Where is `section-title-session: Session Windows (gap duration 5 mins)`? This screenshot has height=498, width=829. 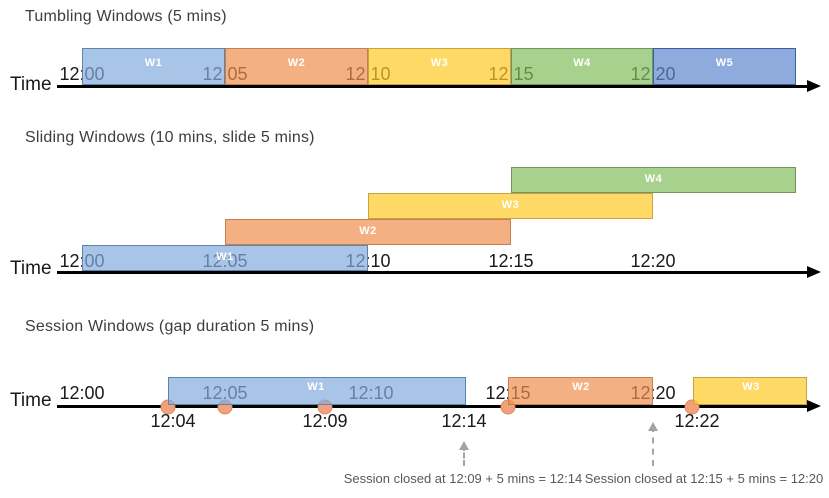
section-title-session: Session Windows (gap duration 5 mins) is located at coordinates (170, 326).